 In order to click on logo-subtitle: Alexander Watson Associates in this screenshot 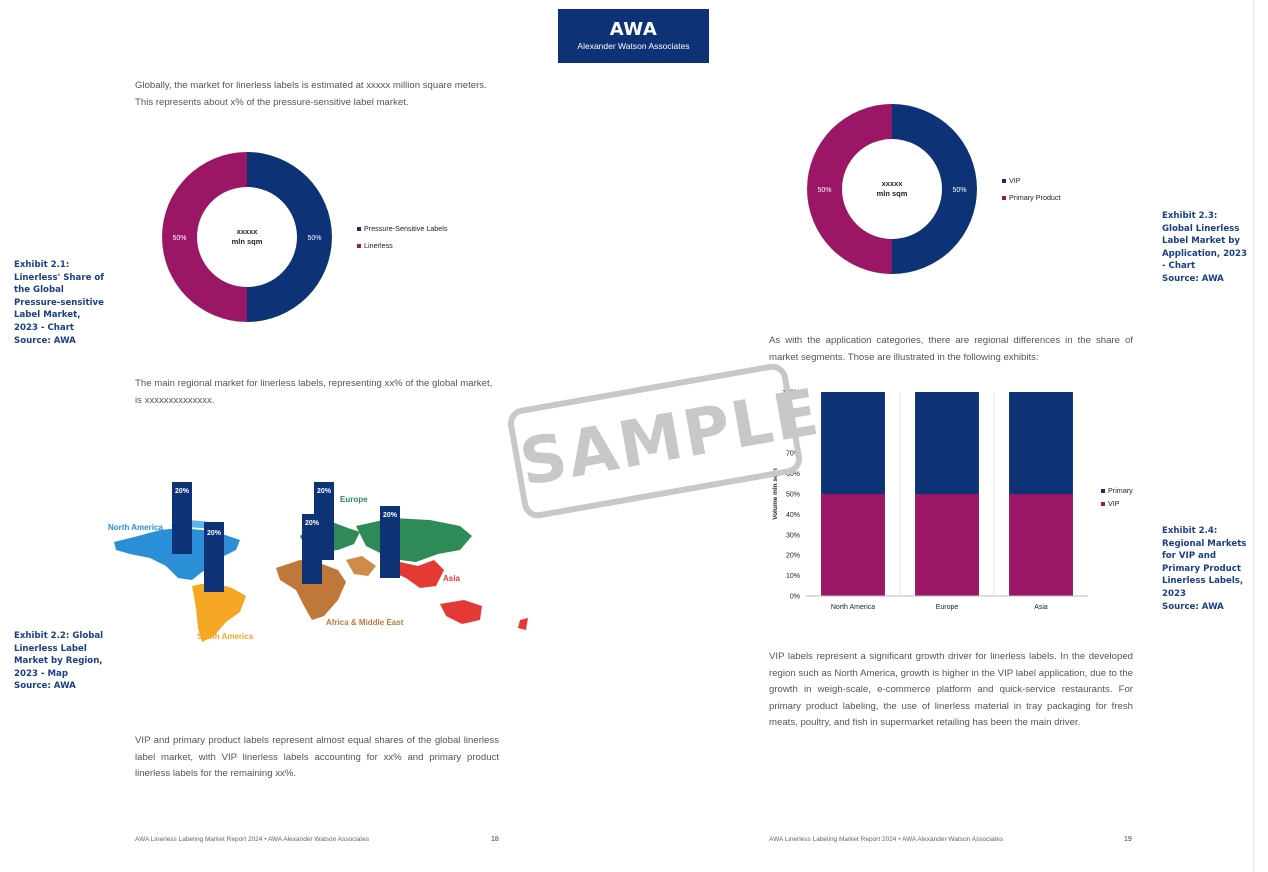, I will do `click(633, 46)`.